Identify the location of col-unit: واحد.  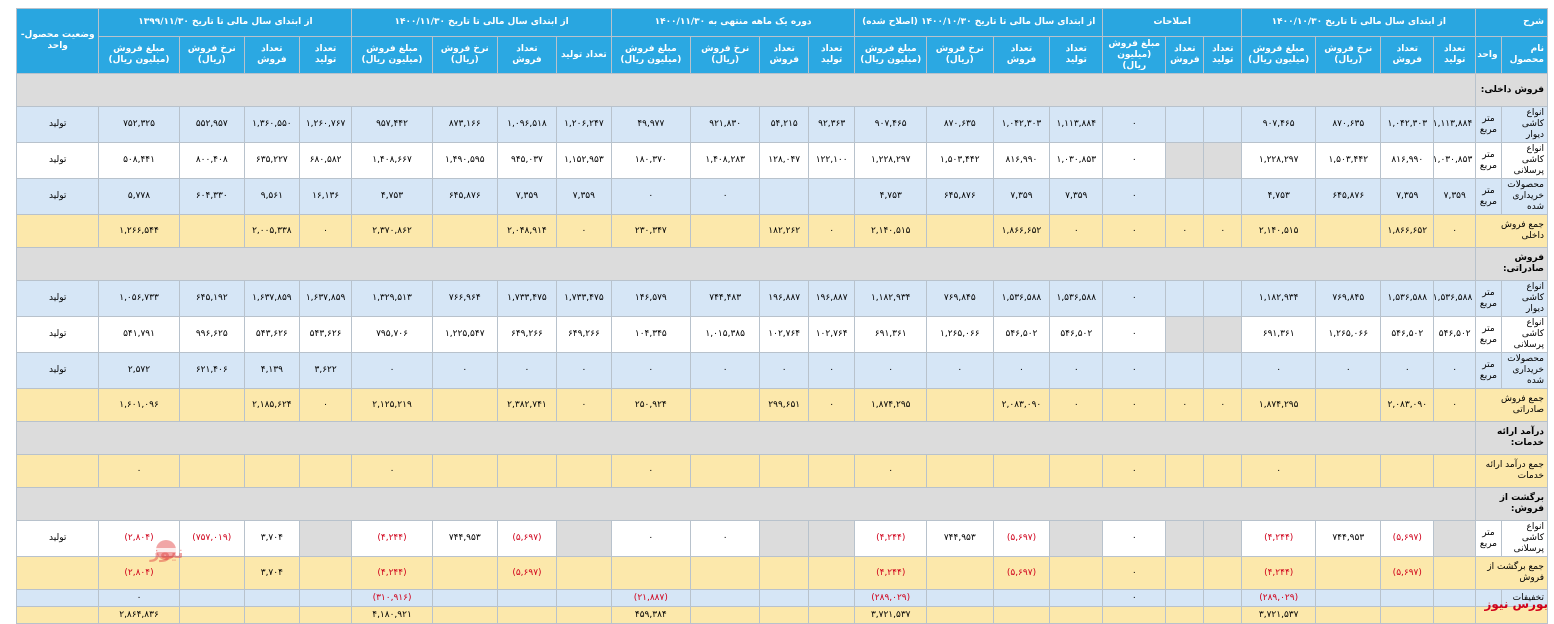
(1488, 55).